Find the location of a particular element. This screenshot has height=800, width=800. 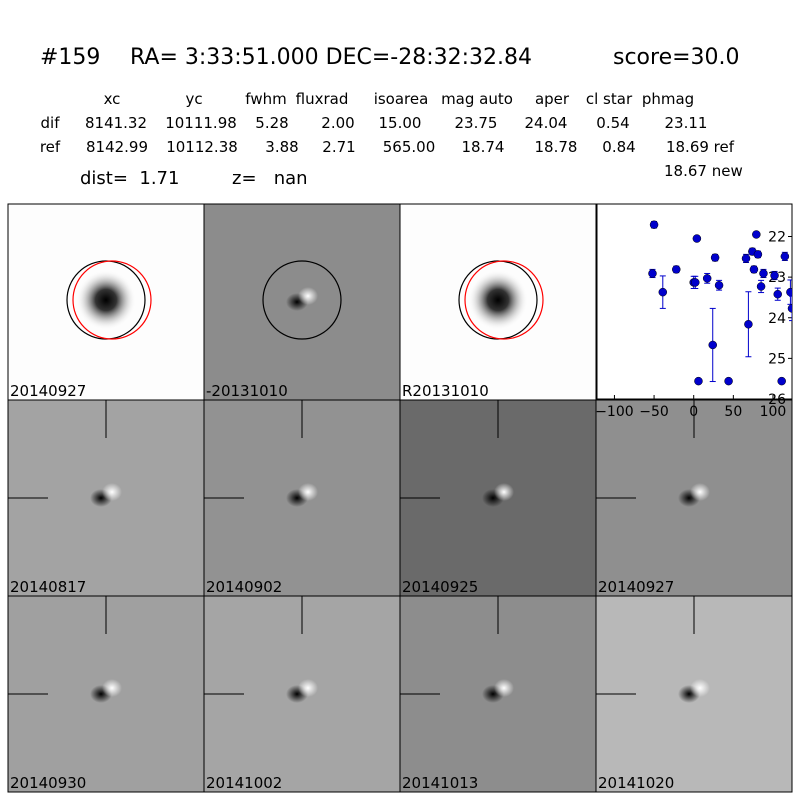

image-panel: 20140817 is located at coordinates (106, 498).